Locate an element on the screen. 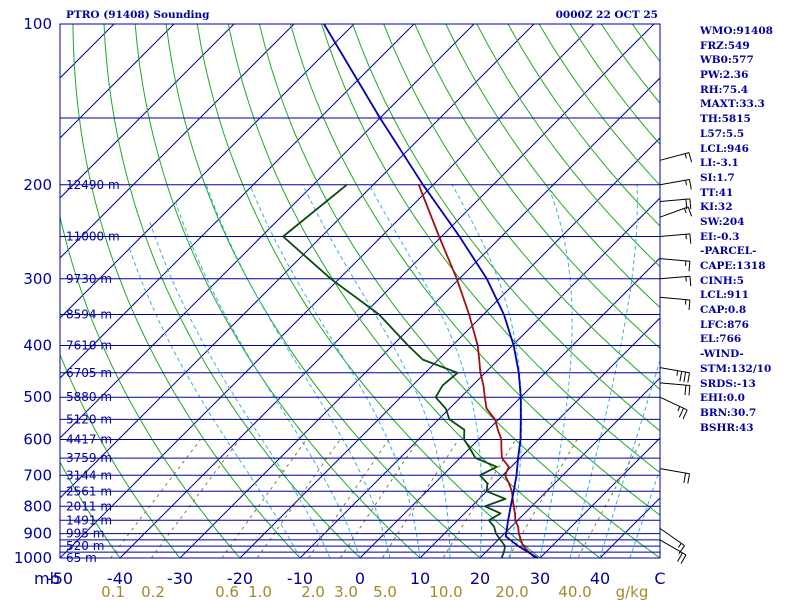 The image size is (800, 600). index-row: EHI:0.0 is located at coordinates (722, 398).